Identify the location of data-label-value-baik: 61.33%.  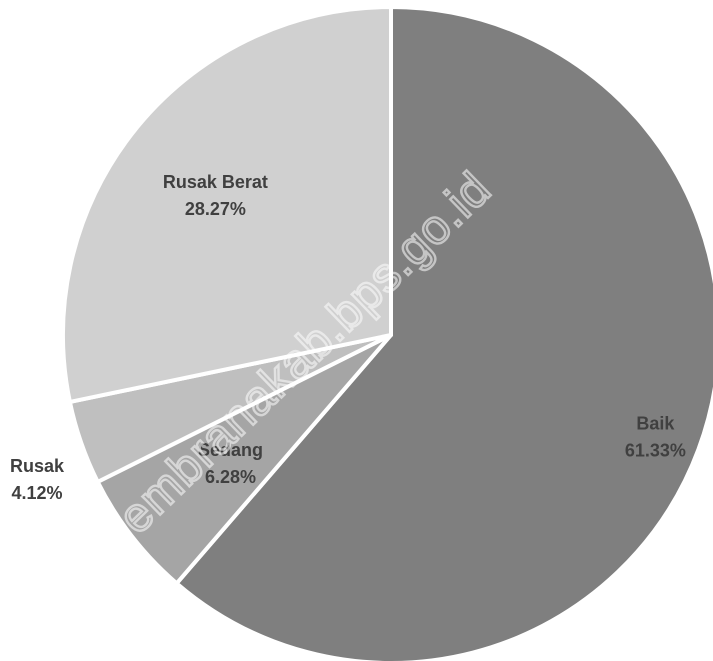
(655, 450).